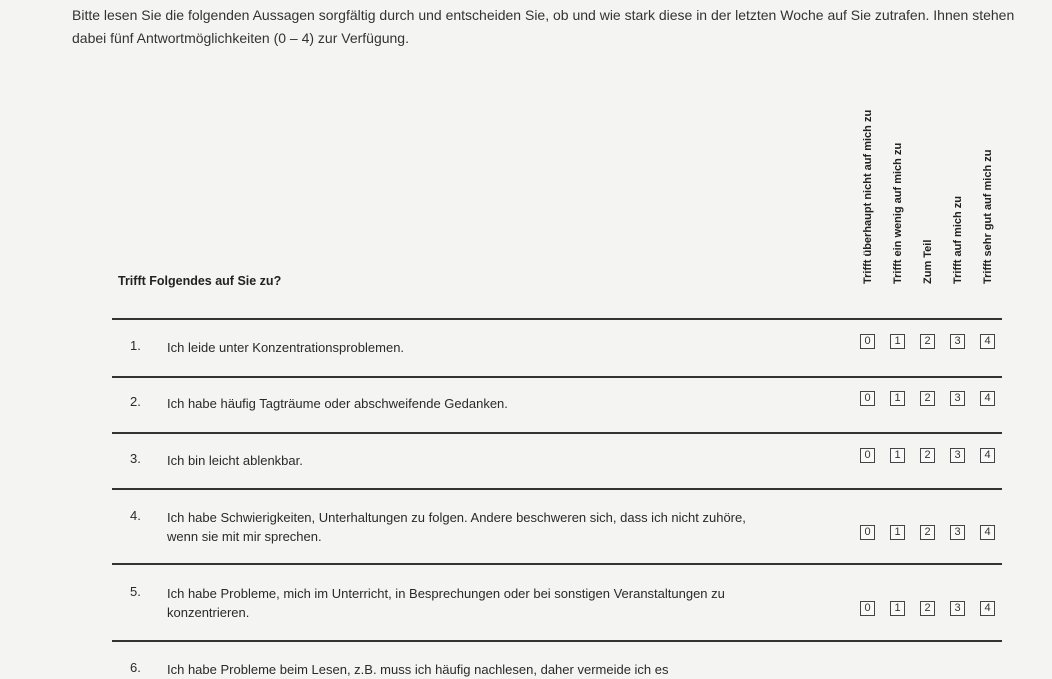 The width and height of the screenshot is (1052, 679). I want to click on item-number: 5., so click(135, 591).